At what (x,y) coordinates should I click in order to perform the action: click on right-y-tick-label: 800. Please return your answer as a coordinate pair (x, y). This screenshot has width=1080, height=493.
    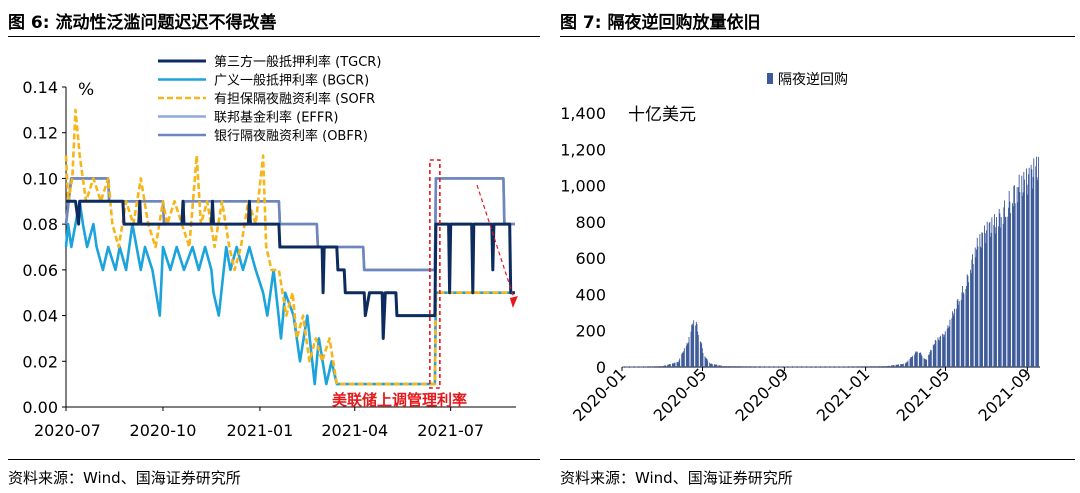
    Looking at the image, I should click on (590, 222).